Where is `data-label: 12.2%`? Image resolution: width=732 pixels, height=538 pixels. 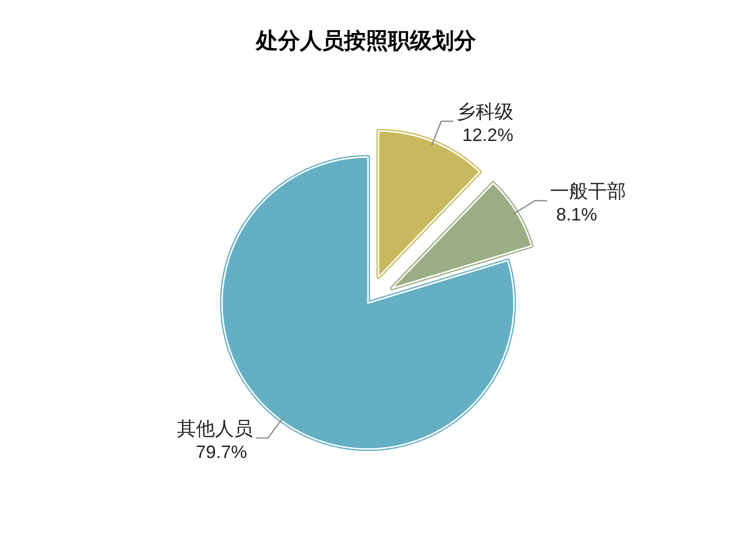
data-label: 12.2% is located at coordinates (488, 135).